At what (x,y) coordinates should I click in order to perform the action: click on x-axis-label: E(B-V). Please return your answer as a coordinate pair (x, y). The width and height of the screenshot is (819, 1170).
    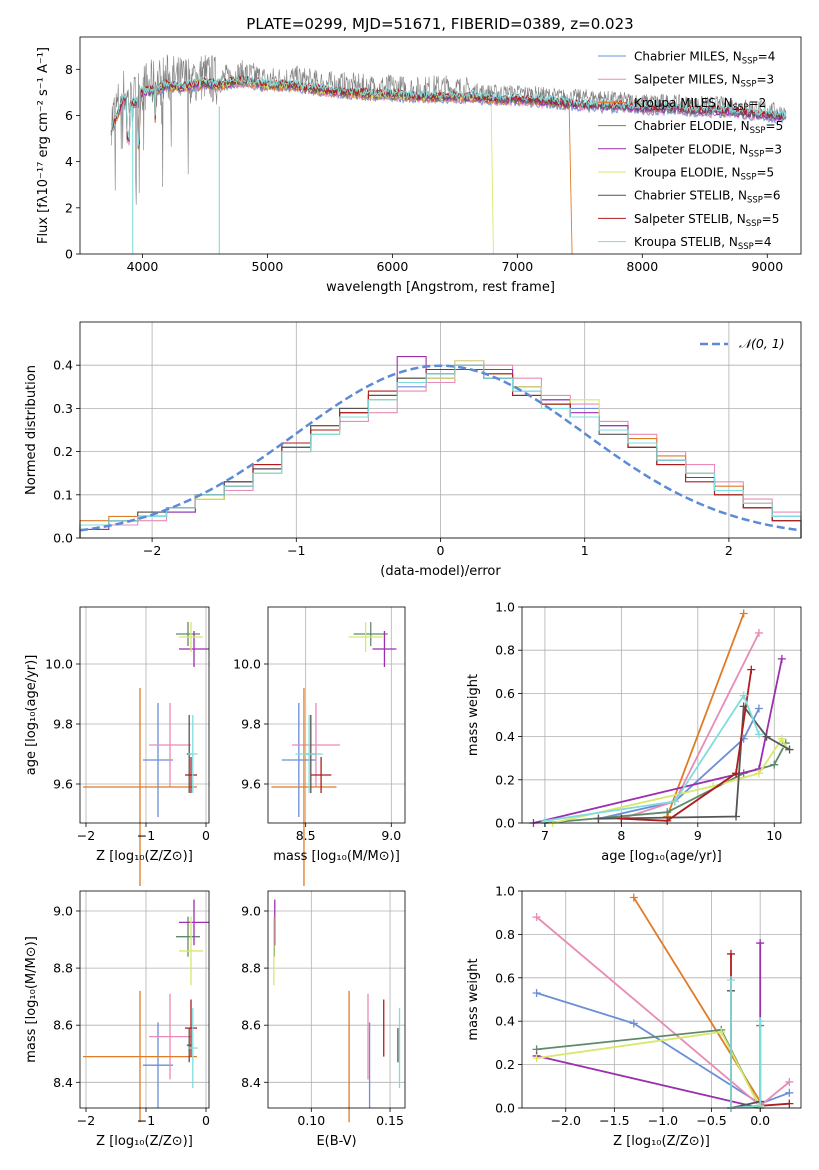
    Looking at the image, I should click on (336, 1141).